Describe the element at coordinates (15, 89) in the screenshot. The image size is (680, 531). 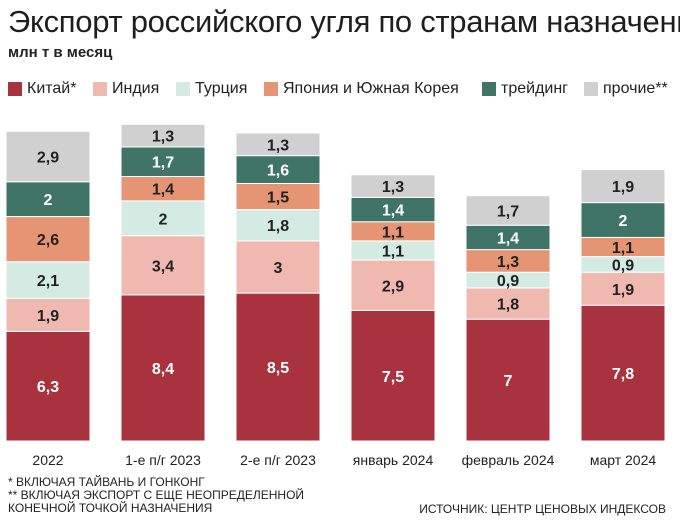
I see `legend-swatch-china` at that location.